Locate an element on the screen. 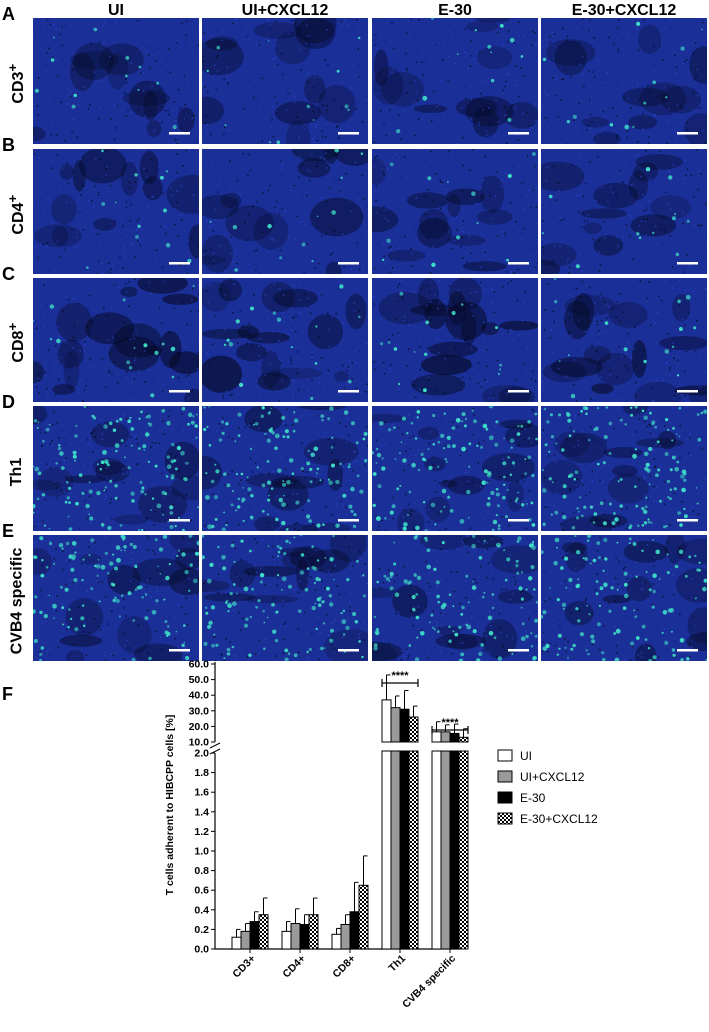  x-tick-label: CD4+ is located at coordinates (294, 967).